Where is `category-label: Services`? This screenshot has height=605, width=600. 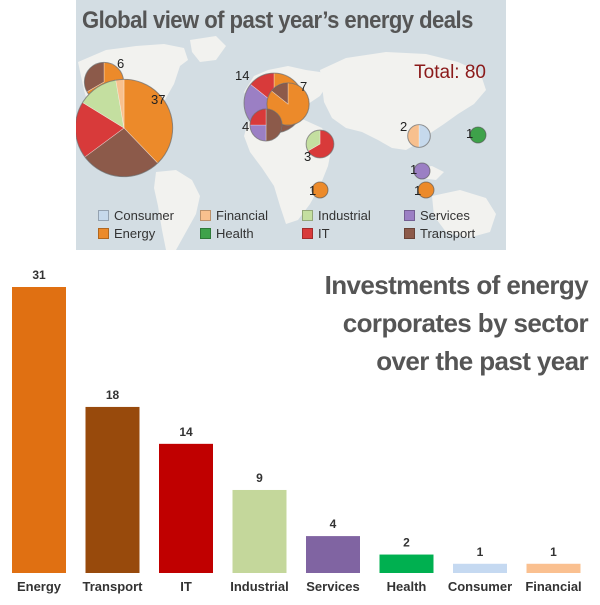
category-label: Services is located at coordinates (333, 586).